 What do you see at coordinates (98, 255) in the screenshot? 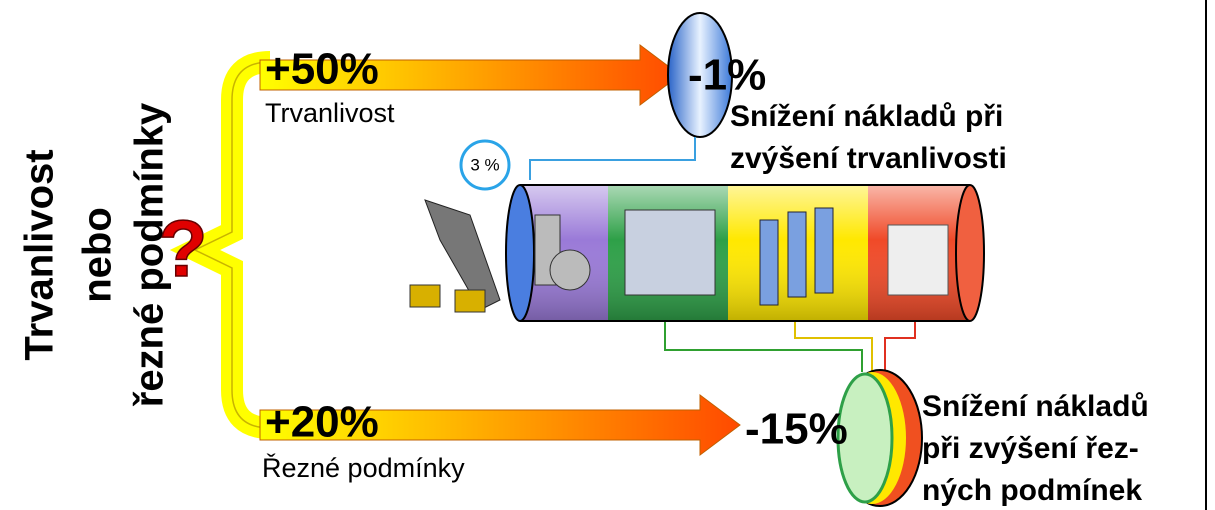
I see `side-label: nebo` at bounding box center [98, 255].